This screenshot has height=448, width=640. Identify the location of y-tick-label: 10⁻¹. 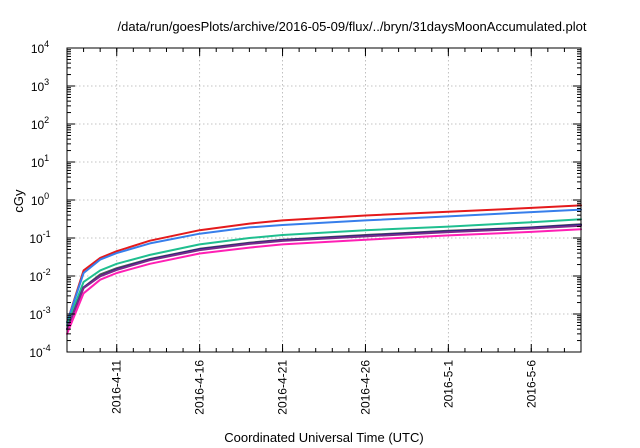
(39, 237).